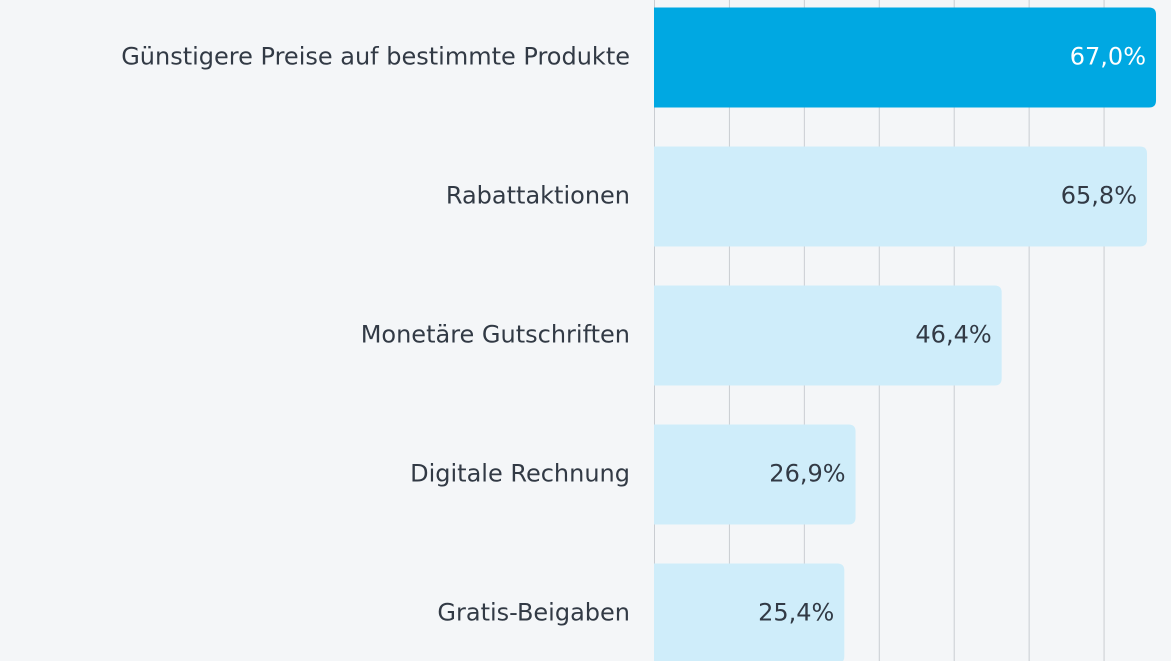  Describe the element at coordinates (953, 335) in the screenshot. I see `value-label: 46,4%` at that location.